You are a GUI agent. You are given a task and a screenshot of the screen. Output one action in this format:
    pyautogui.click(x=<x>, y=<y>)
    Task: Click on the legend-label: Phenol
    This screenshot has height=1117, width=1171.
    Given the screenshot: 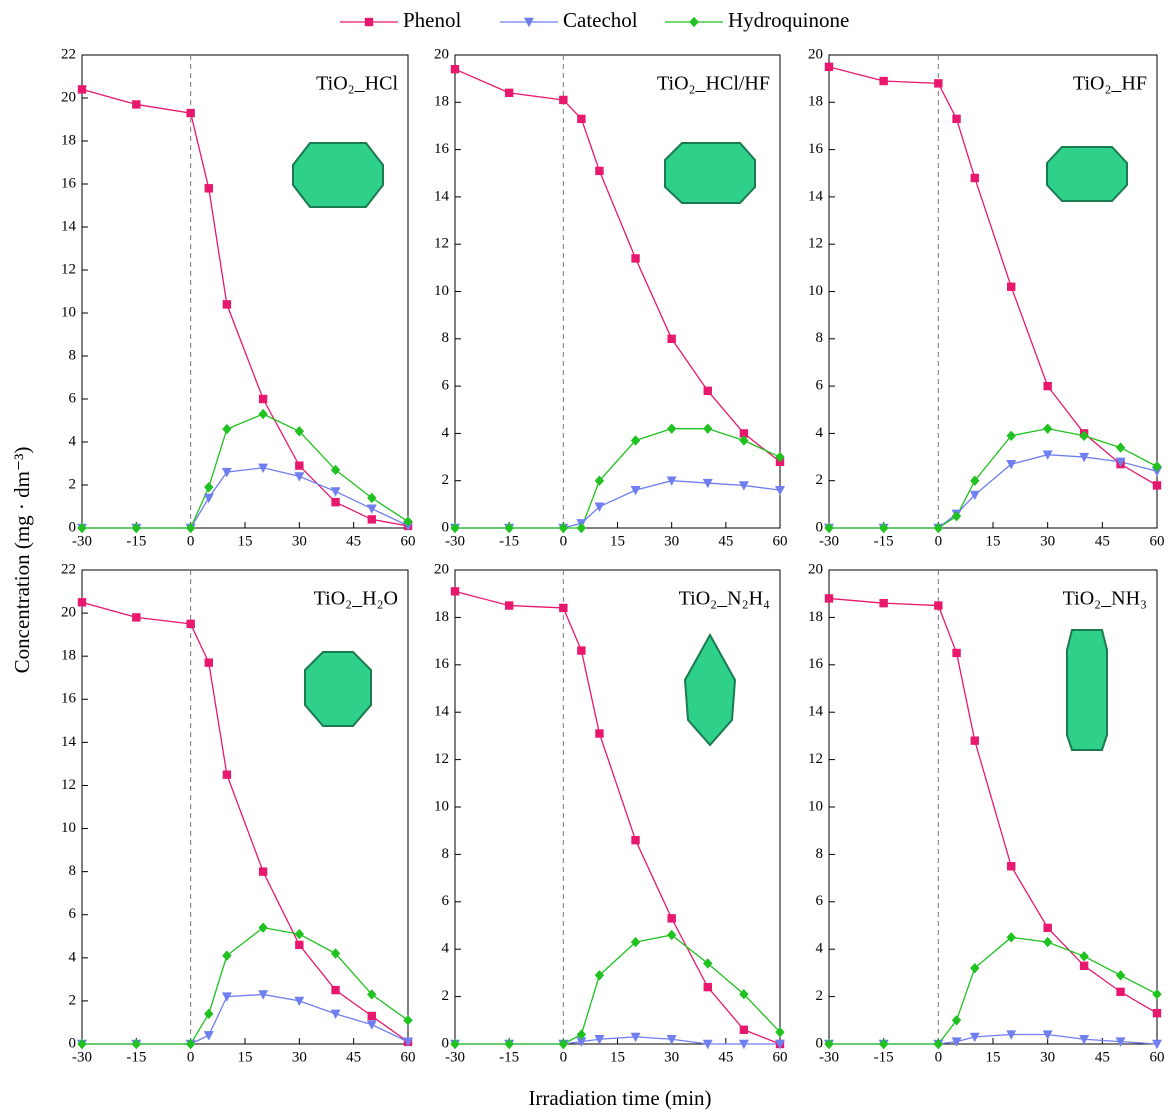 What is the action you would take?
    pyautogui.click(x=432, y=20)
    